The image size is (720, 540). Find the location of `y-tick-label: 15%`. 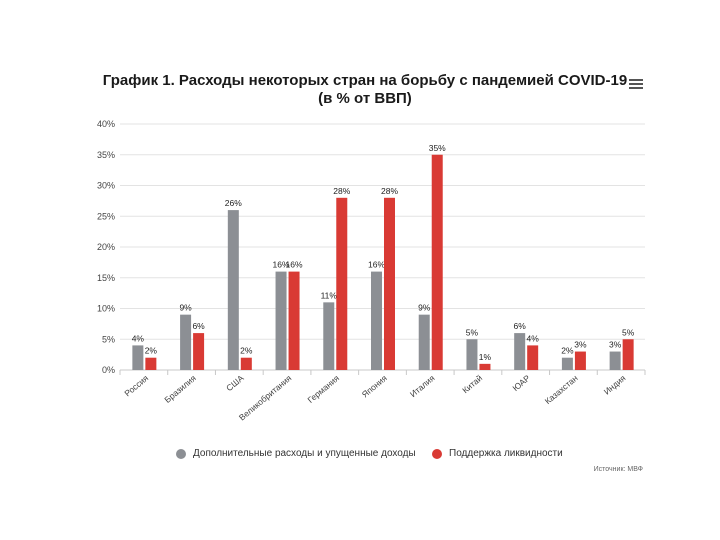

y-tick-label: 15% is located at coordinates (106, 278).